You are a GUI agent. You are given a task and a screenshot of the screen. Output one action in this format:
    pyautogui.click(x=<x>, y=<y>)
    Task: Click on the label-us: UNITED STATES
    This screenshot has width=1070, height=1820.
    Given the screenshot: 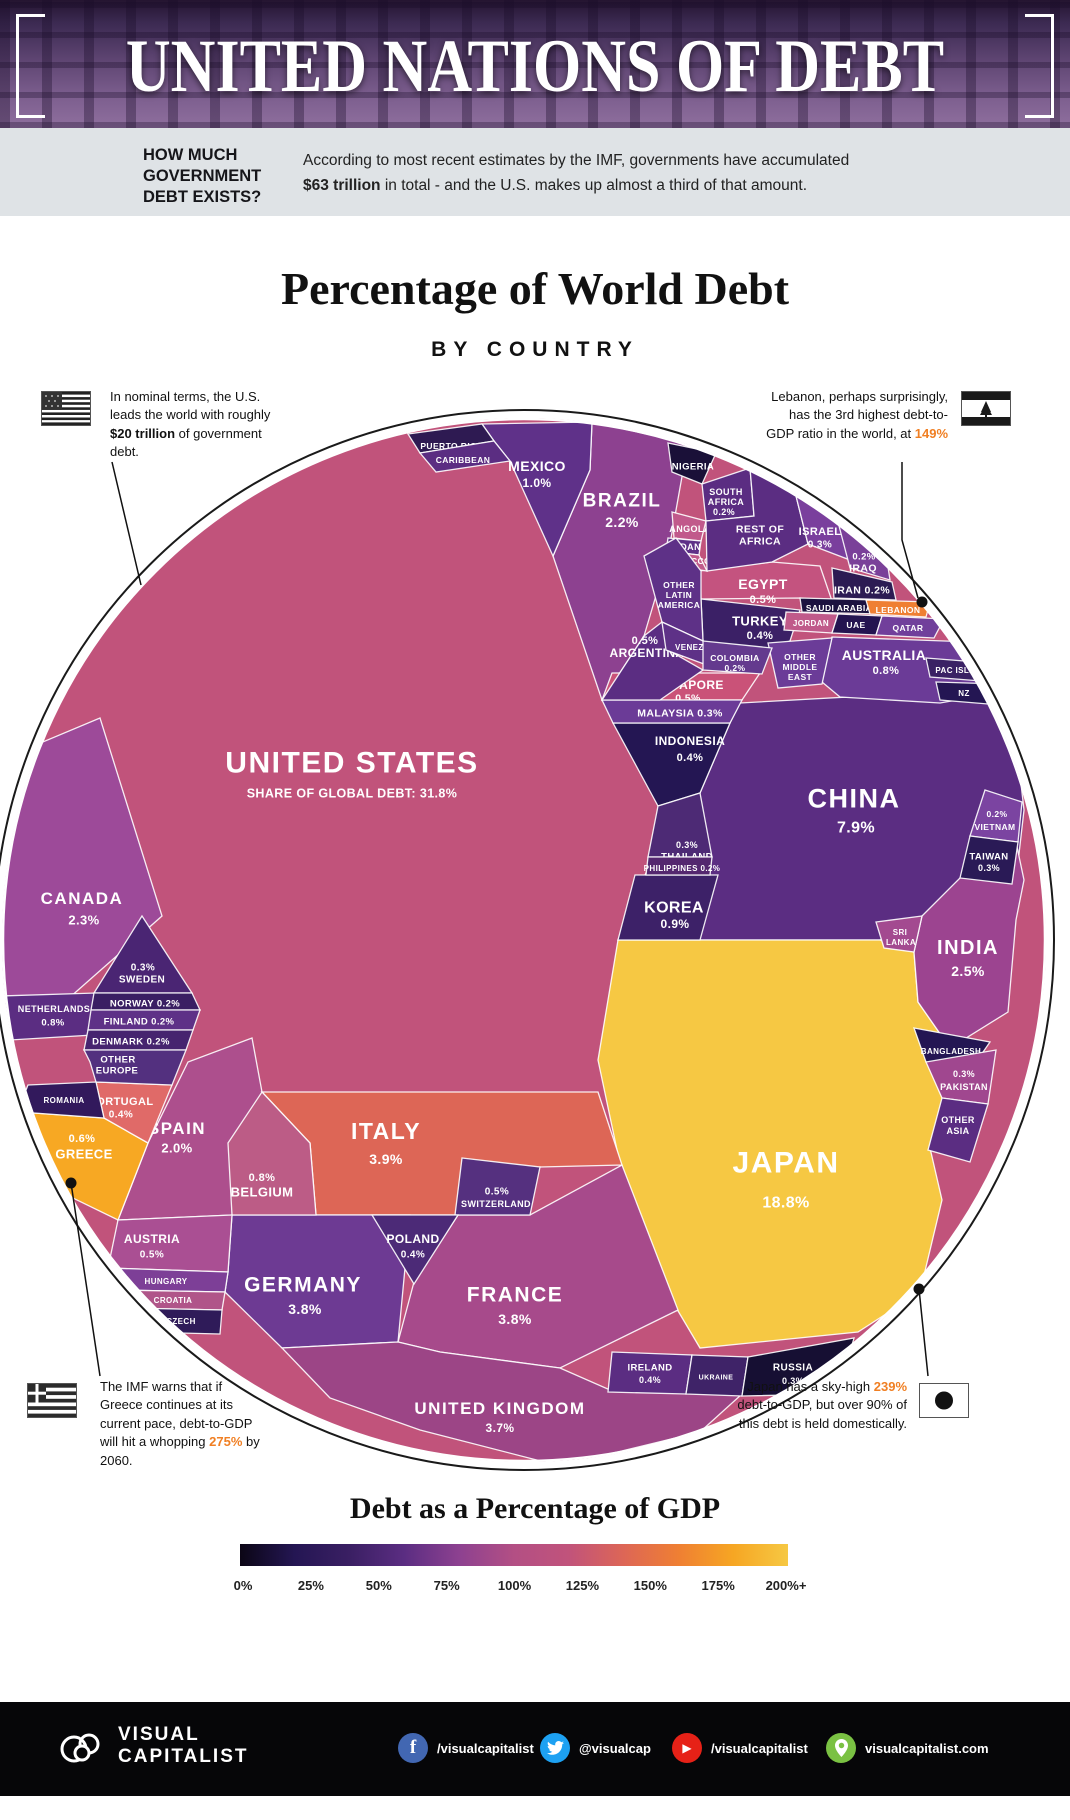 What is the action you would take?
    pyautogui.click(x=351, y=763)
    